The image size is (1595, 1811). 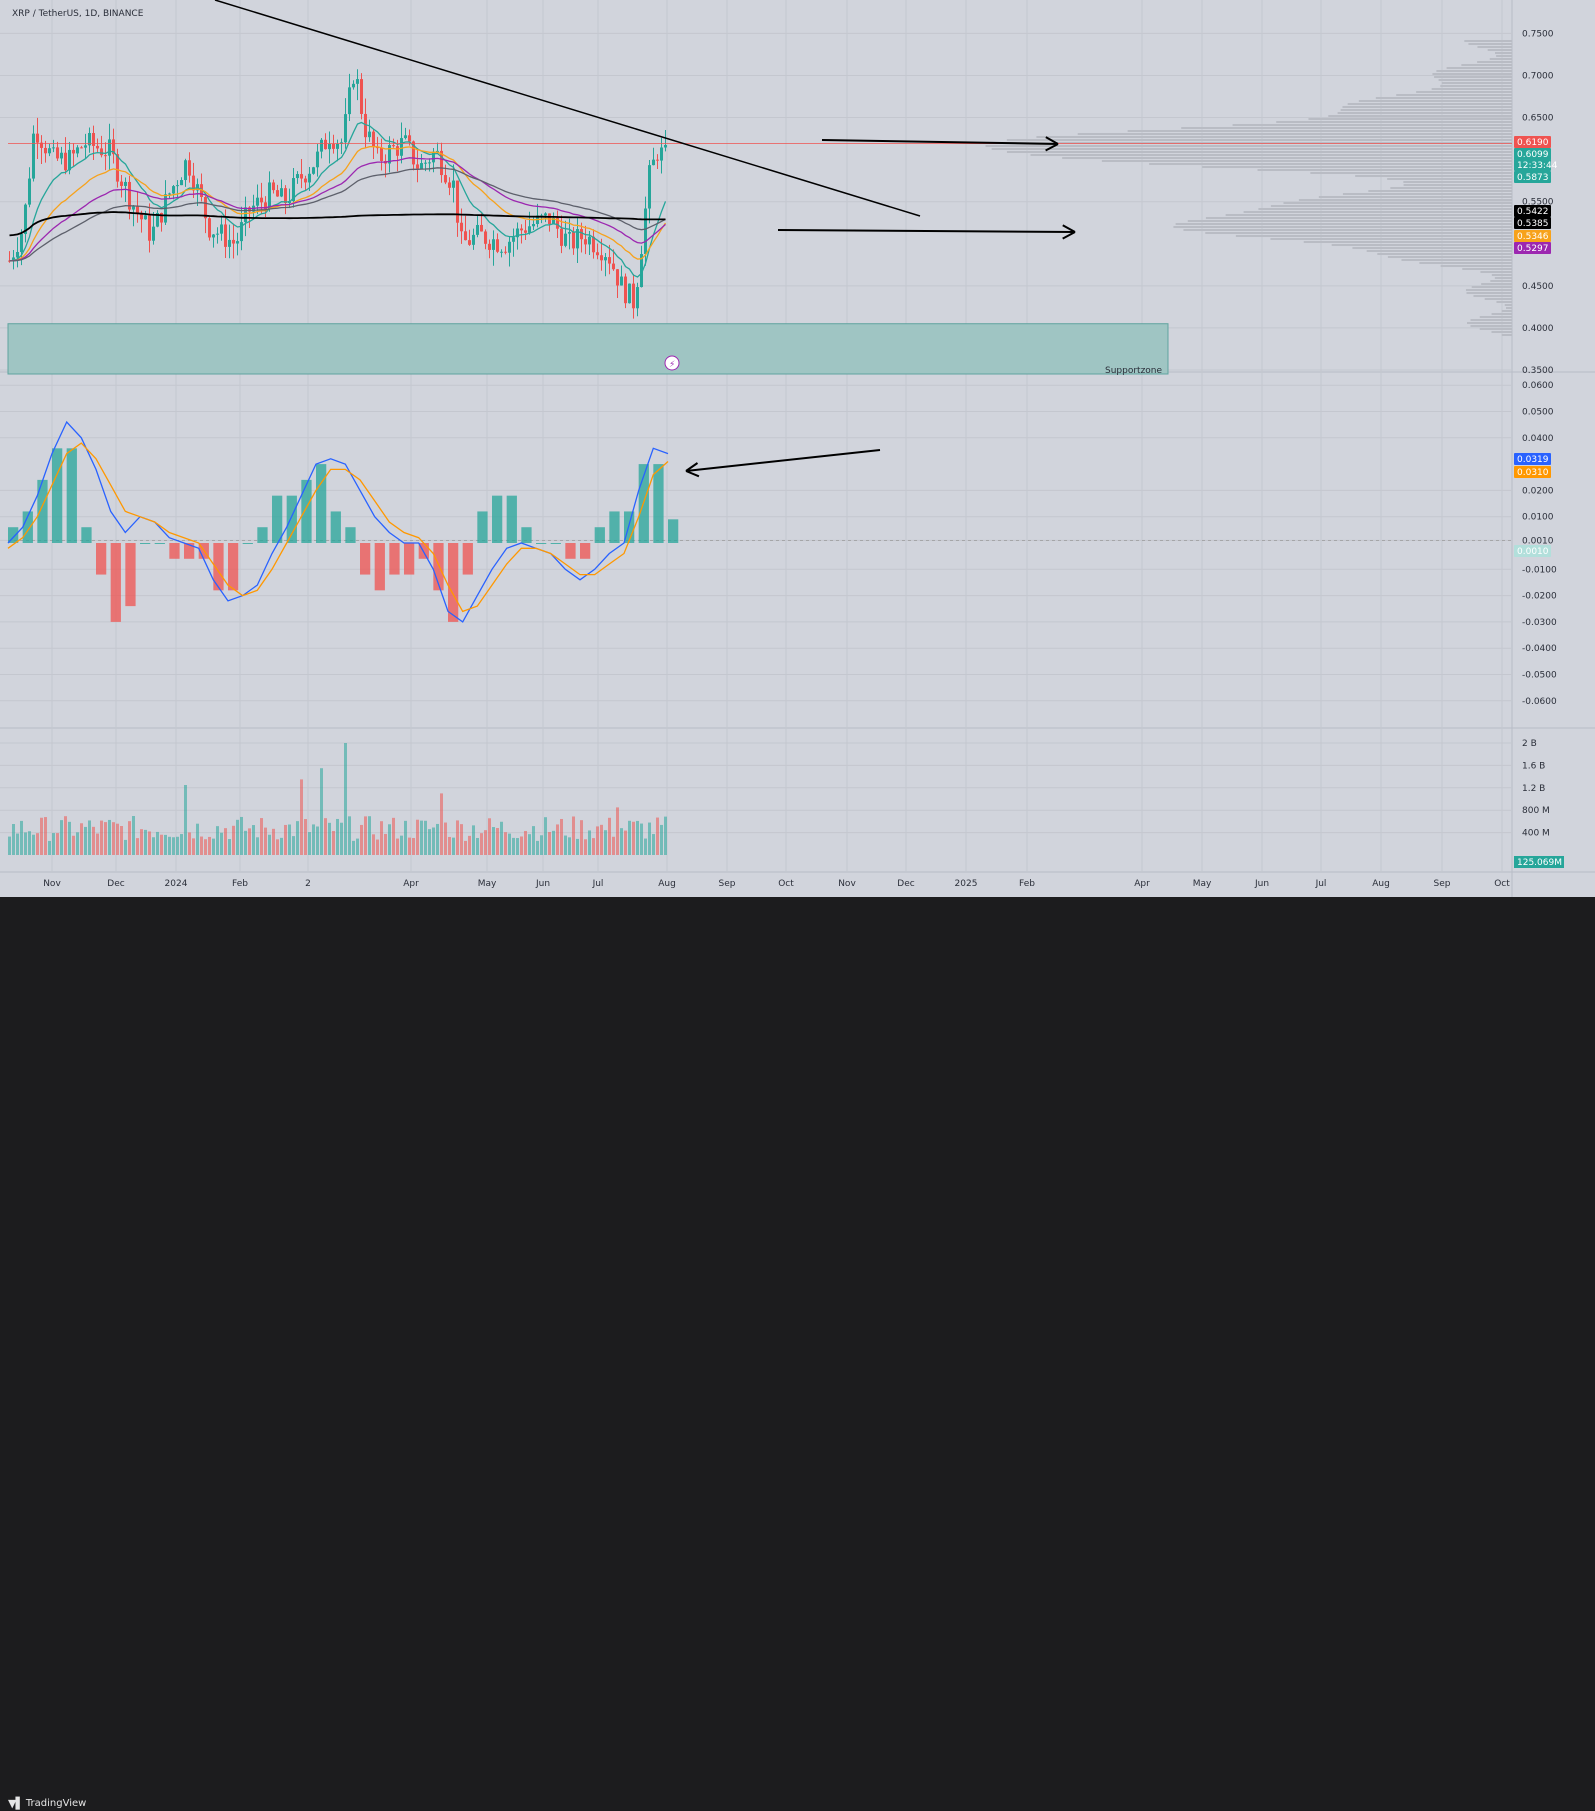 I want to click on time-tick-label: May, so click(x=1202, y=884).